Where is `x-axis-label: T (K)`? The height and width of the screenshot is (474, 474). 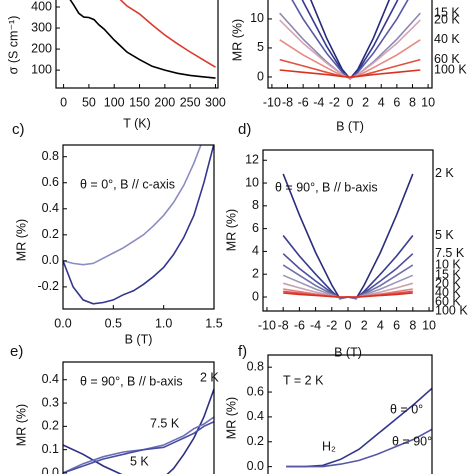
x-axis-label: T (K) is located at coordinates (137, 123).